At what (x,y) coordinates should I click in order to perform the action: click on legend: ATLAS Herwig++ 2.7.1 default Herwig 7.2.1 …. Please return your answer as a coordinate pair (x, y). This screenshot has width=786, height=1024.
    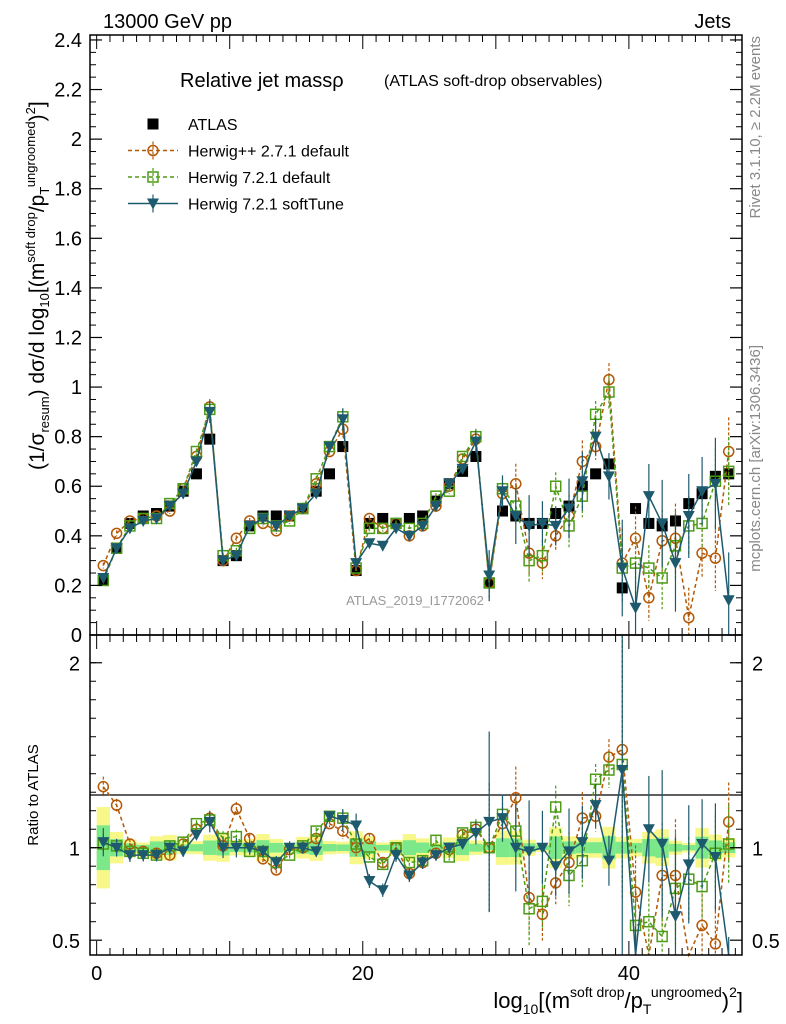
    Looking at the image, I should click on (239, 165).